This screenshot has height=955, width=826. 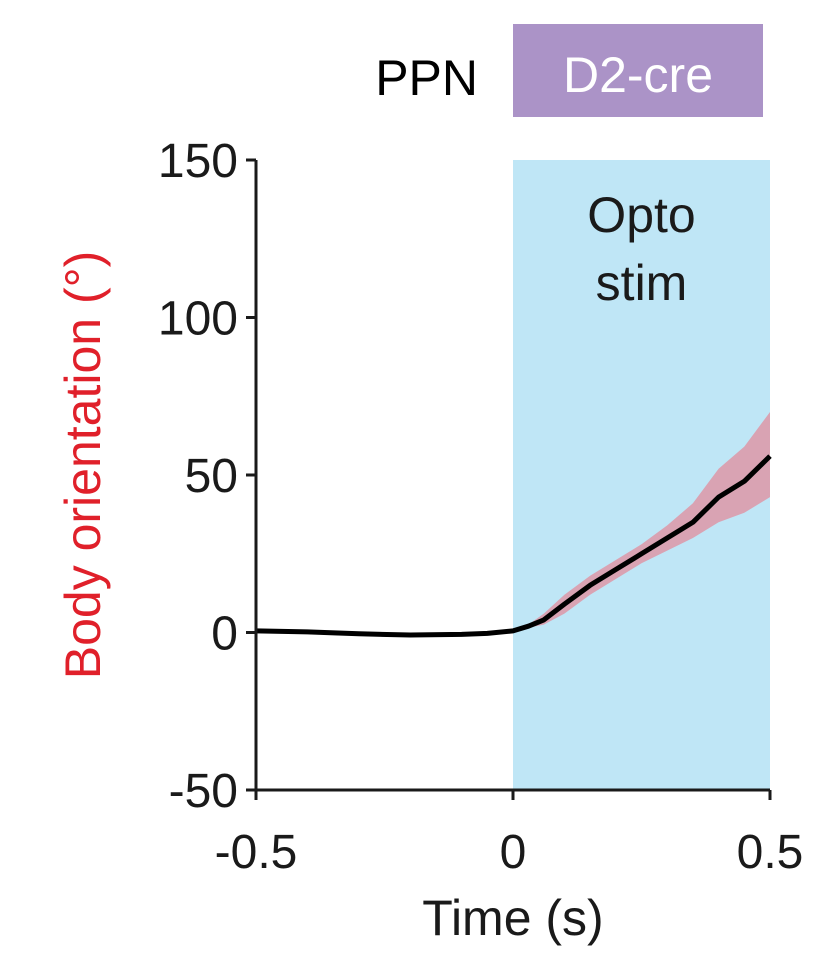 I want to click on x-tick-label: 0, so click(x=513, y=852).